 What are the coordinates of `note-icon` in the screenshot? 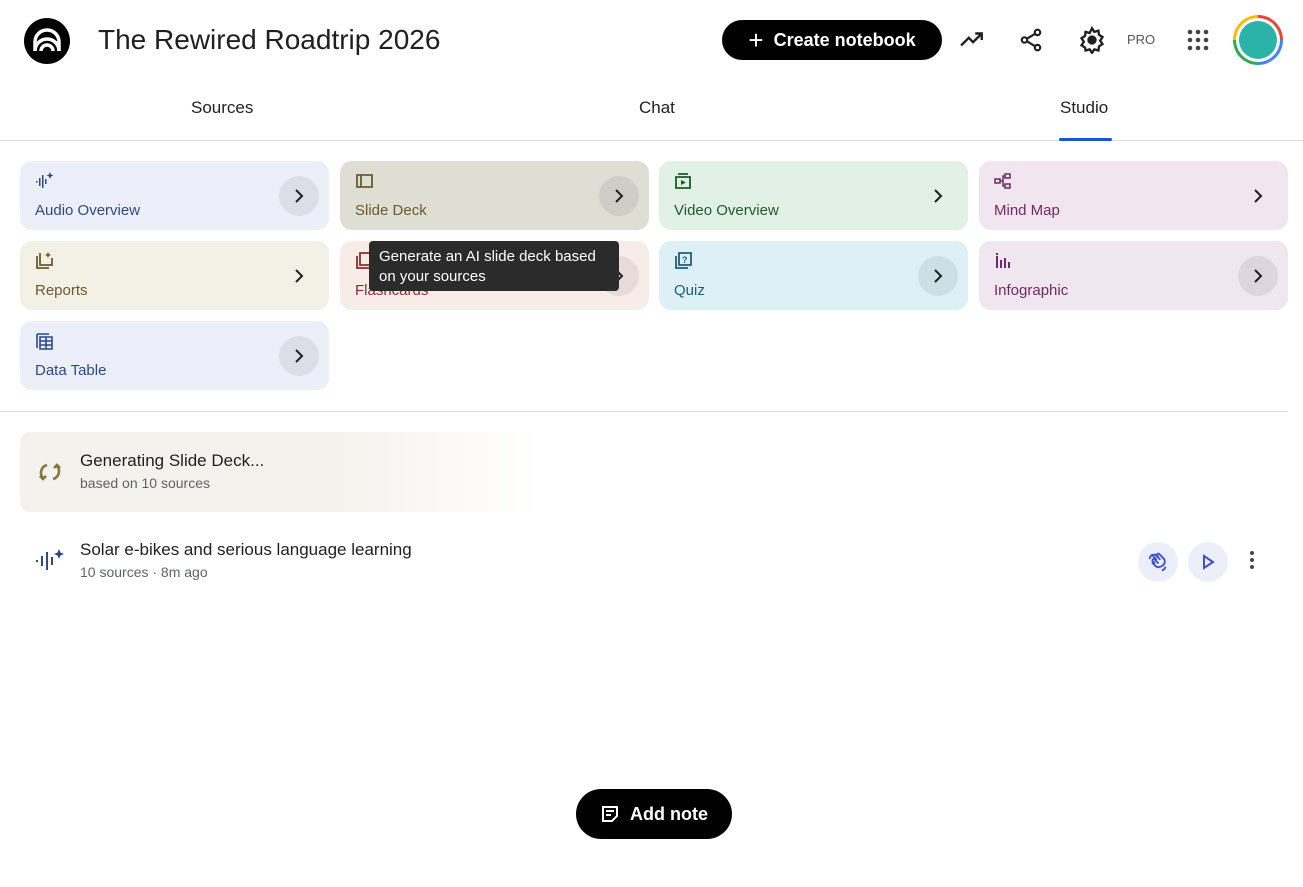 It's located at (610, 814).